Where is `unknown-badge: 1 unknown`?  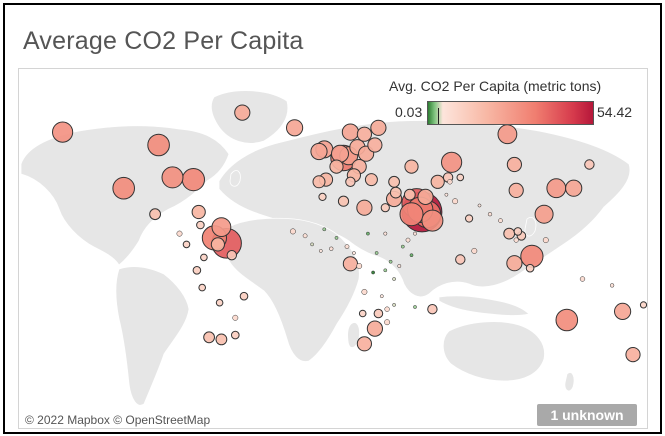
unknown-badge: 1 unknown is located at coordinates (587, 415).